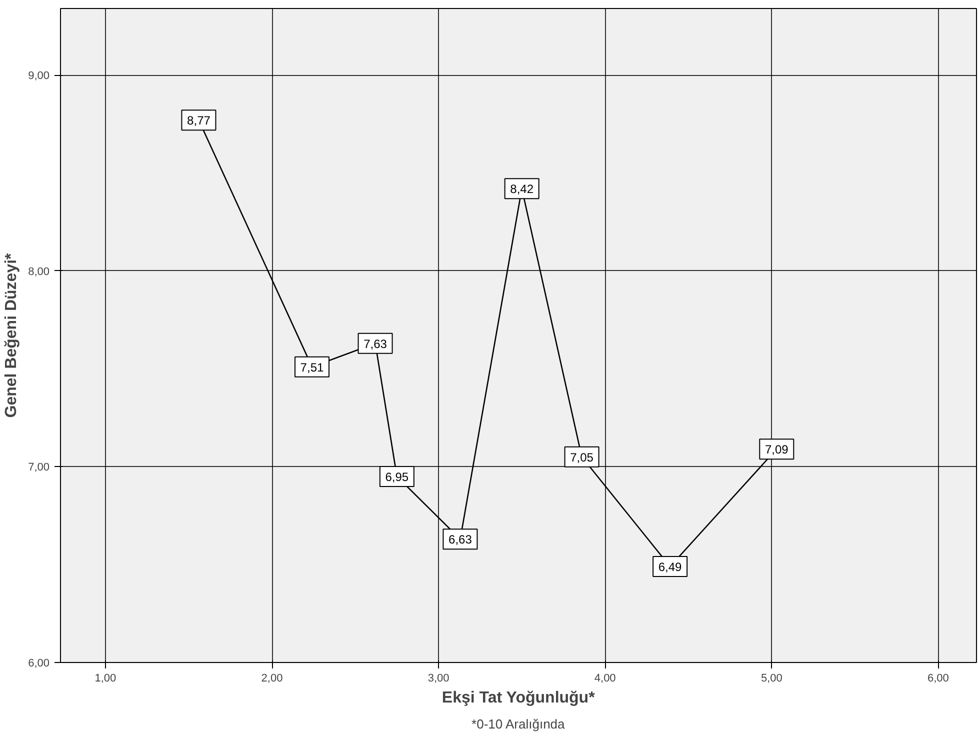 Image resolution: width=978 pixels, height=736 pixels. Describe the element at coordinates (39, 272) in the screenshot. I see `y-tick-label: 8,00` at that location.